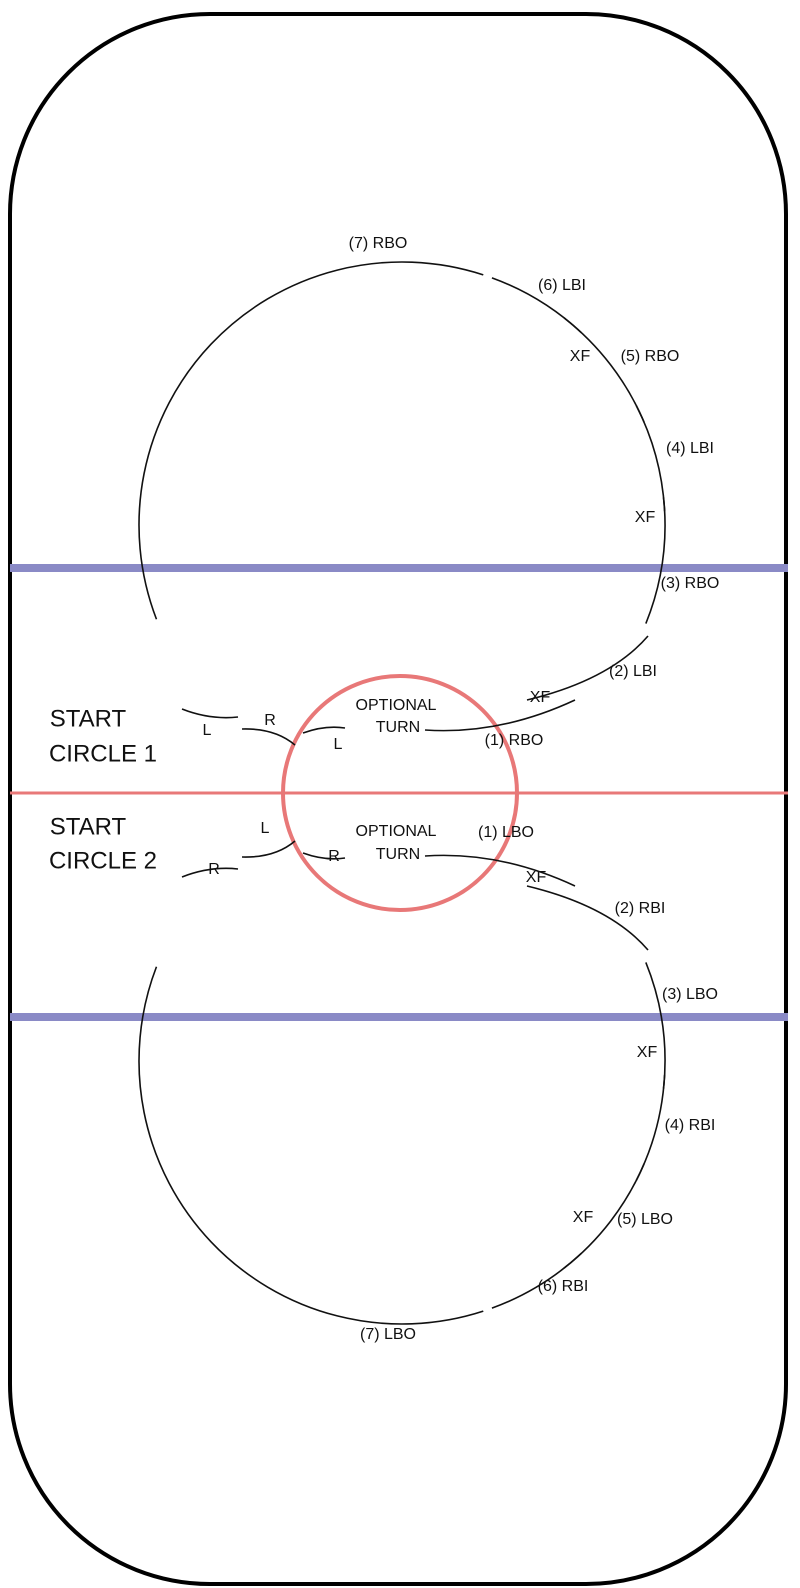 The height and width of the screenshot is (1588, 800). Describe the element at coordinates (562, 285) in the screenshot. I see `edge-label: (6) LBI` at that location.